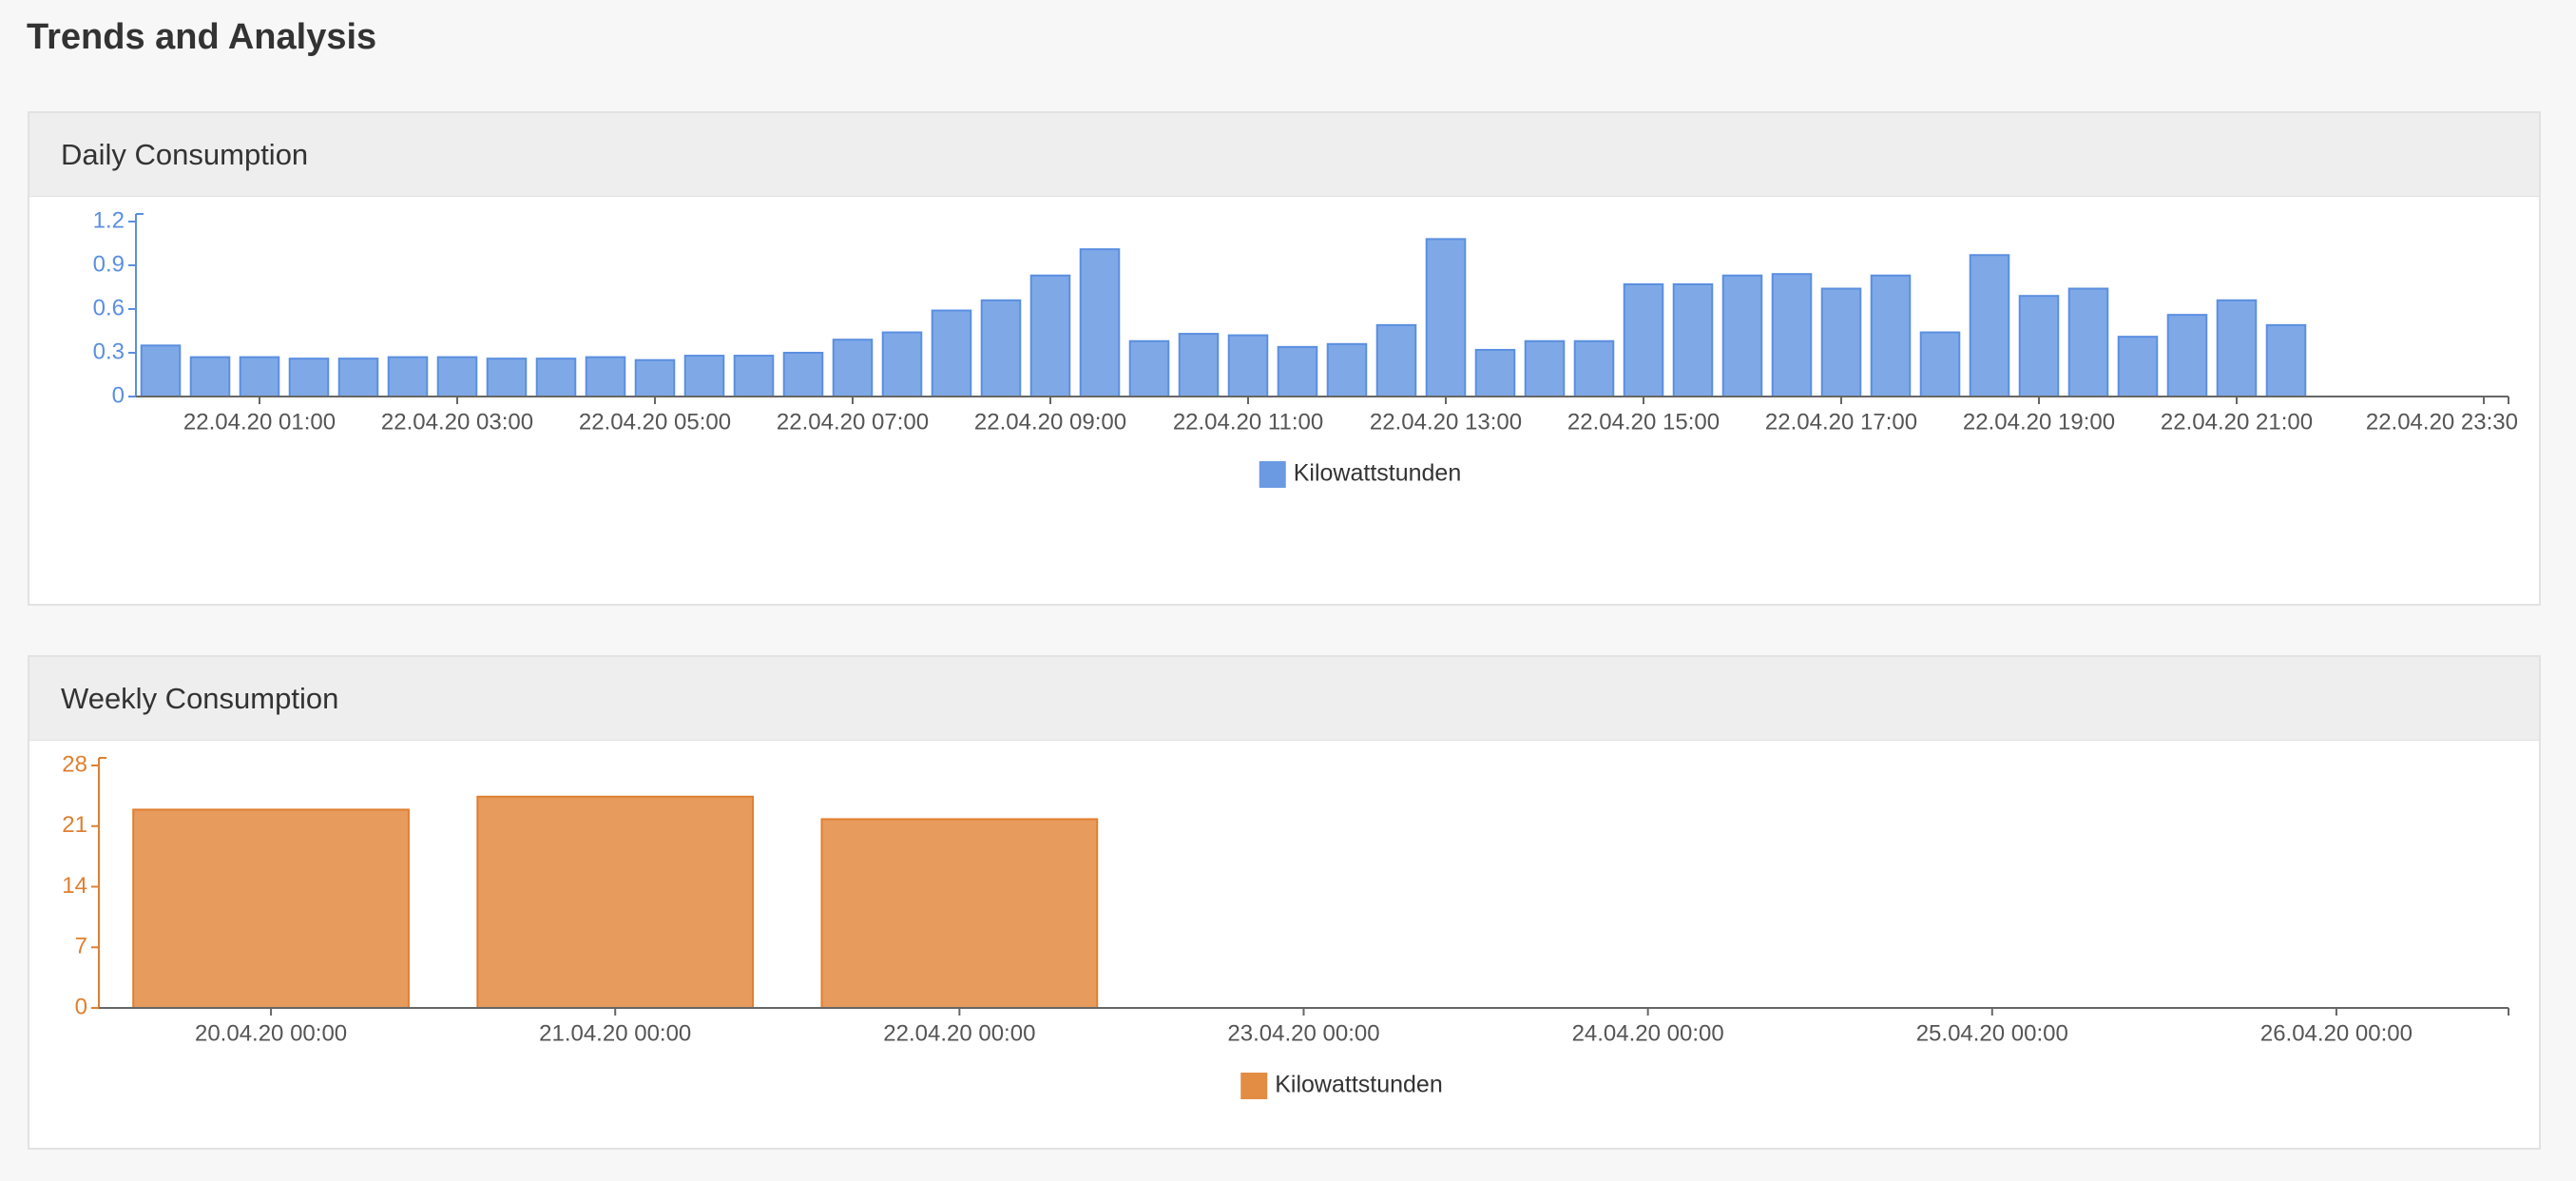 The image size is (2576, 1181). Describe the element at coordinates (109, 351) in the screenshot. I see `y-tick-label: 0.3` at that location.